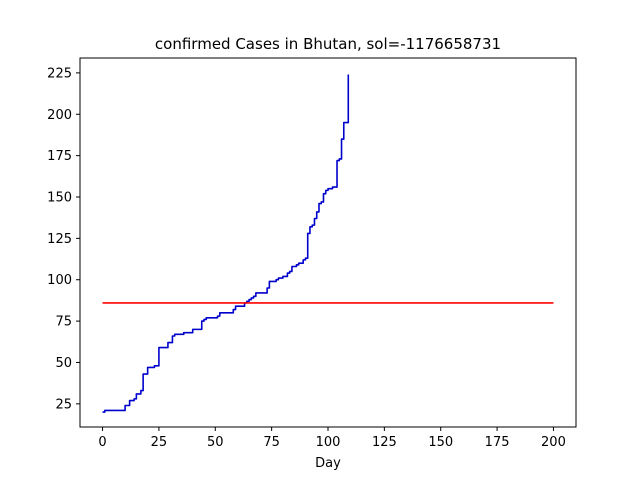 This screenshot has height=480, width=640. What do you see at coordinates (59, 115) in the screenshot?
I see `y-tick-label: 200` at bounding box center [59, 115].